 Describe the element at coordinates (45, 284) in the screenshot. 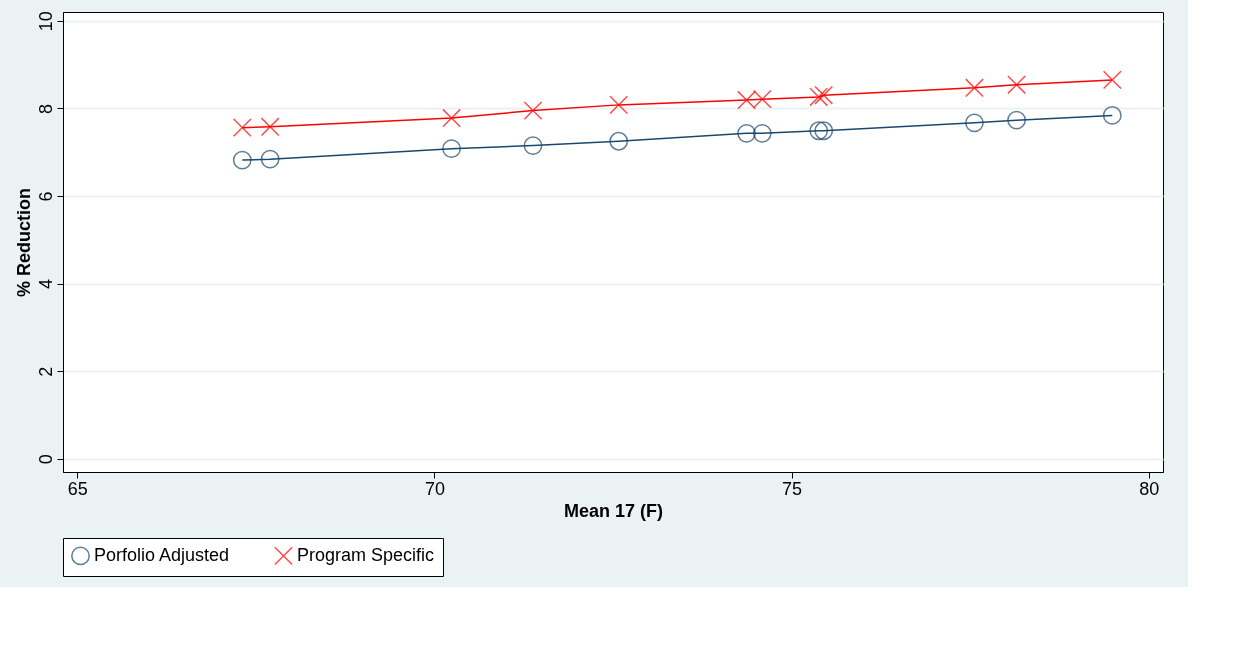

I see `y-tick-label: 4` at that location.